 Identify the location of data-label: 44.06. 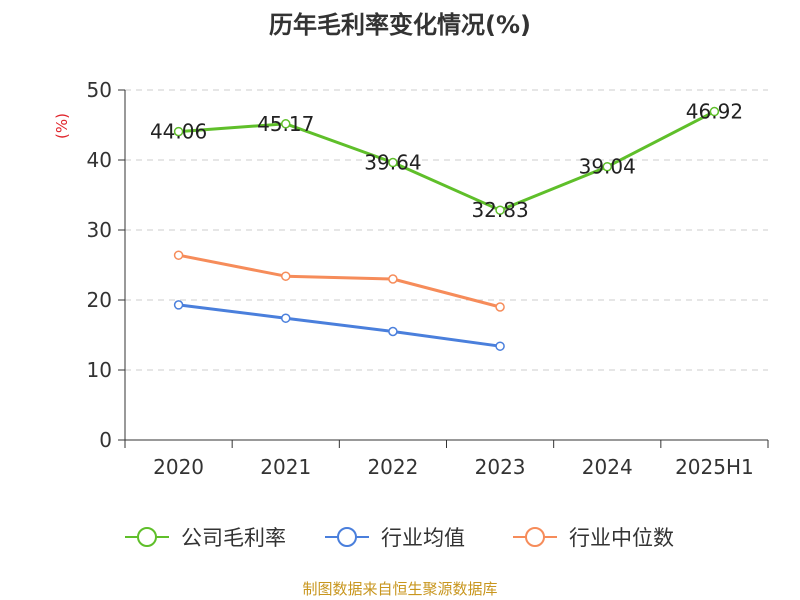
(178, 132).